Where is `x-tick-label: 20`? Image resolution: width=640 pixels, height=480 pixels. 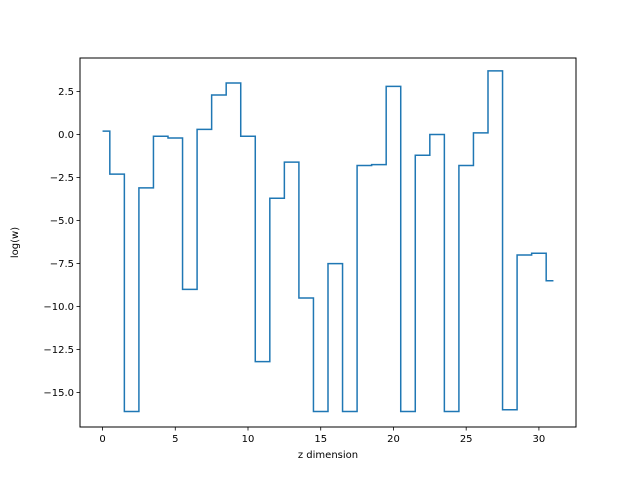
x-tick-label: 20 is located at coordinates (393, 439).